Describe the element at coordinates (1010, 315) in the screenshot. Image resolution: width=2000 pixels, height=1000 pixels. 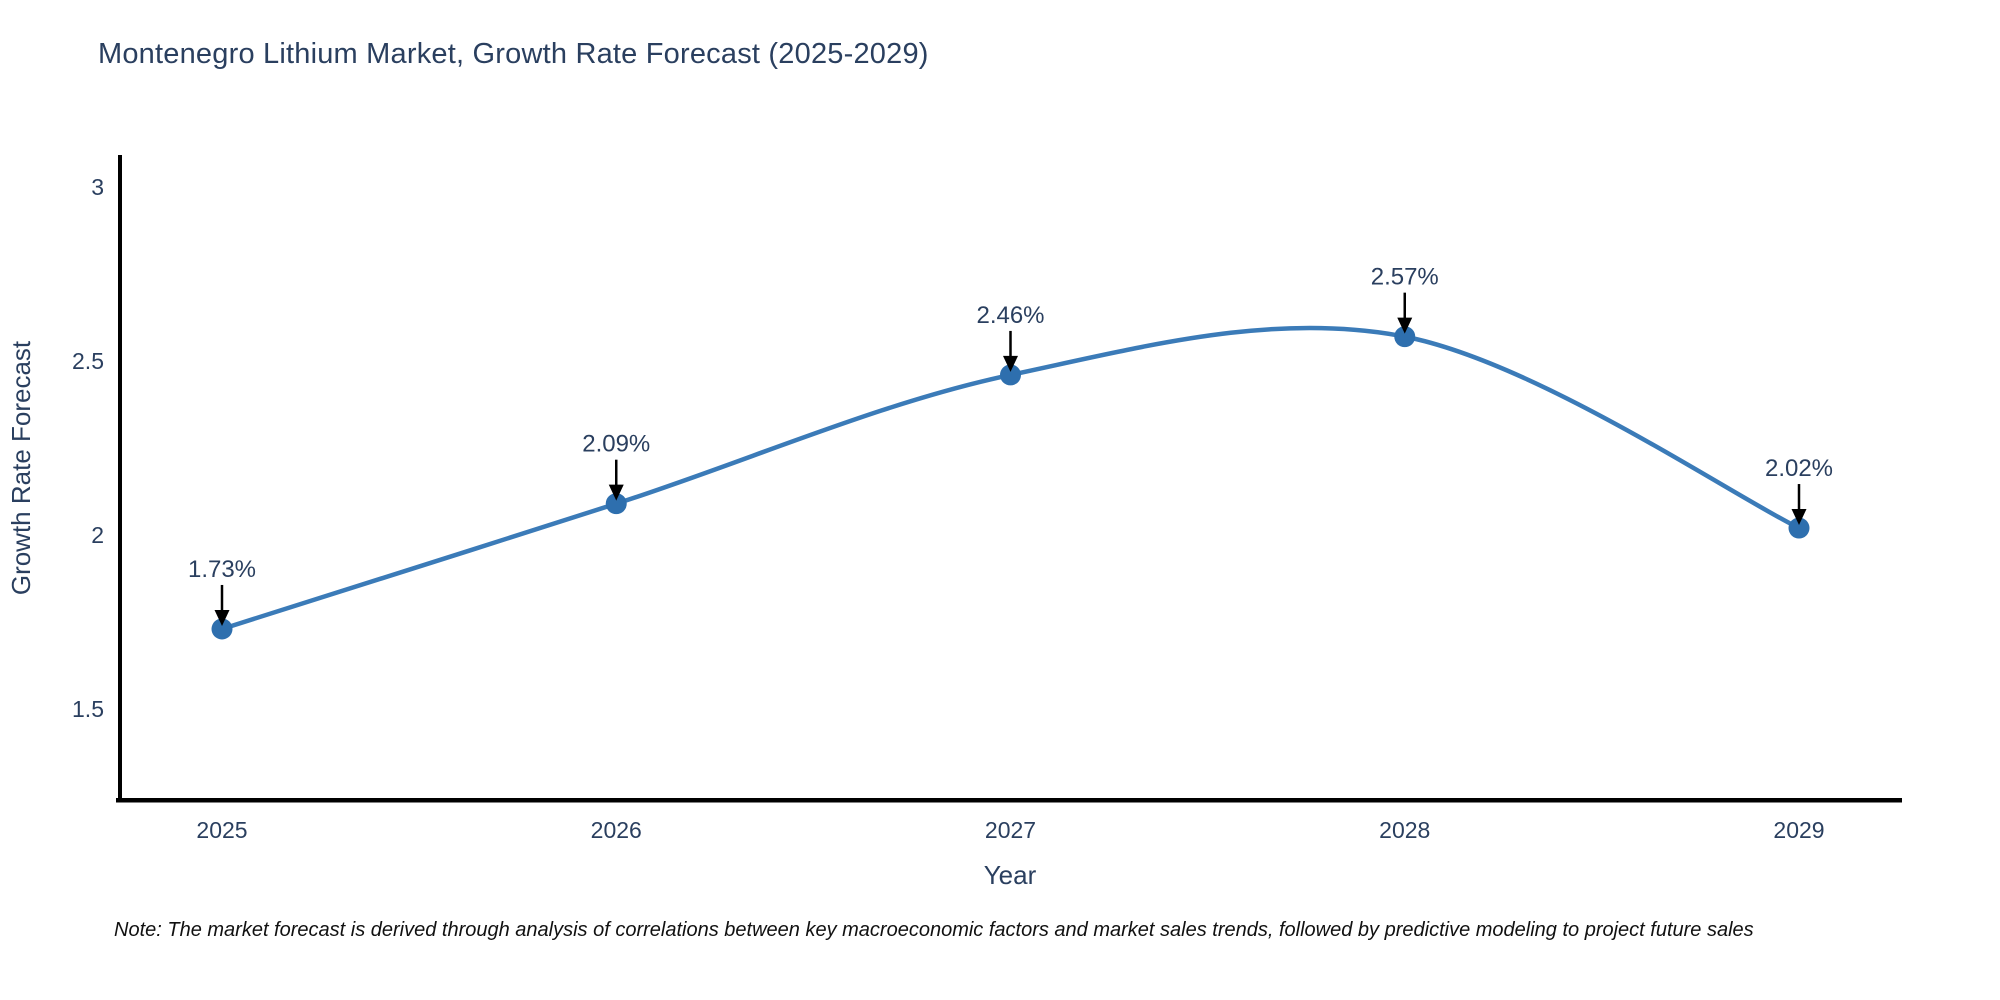
I see `annotation-label: 2.46%` at that location.